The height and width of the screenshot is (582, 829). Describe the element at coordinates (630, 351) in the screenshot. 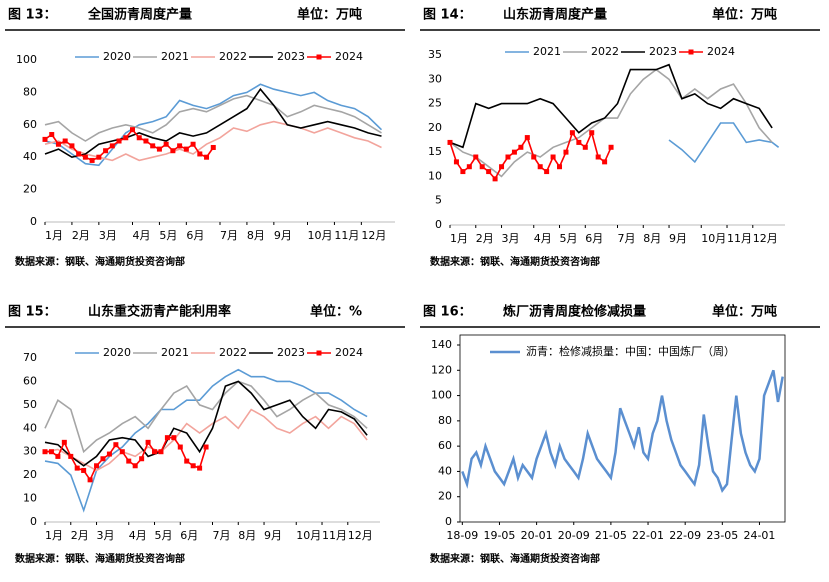

I see `legend-label: 沥青：检修减损量：中国：中国炼厂（周）` at that location.